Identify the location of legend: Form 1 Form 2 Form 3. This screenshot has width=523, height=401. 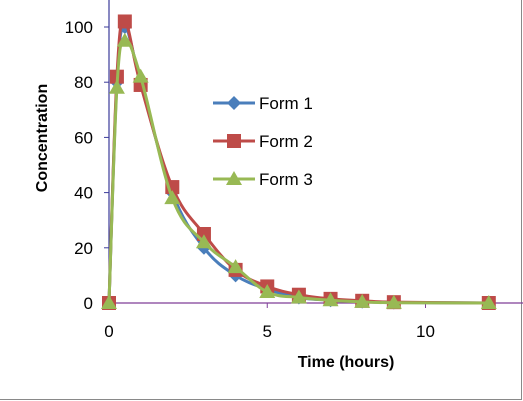
(263, 141).